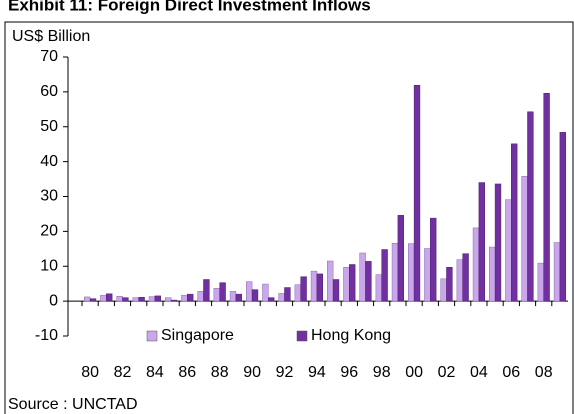 Image resolution: width=574 pixels, height=414 pixels. I want to click on x-tick-label: 08, so click(544, 372).